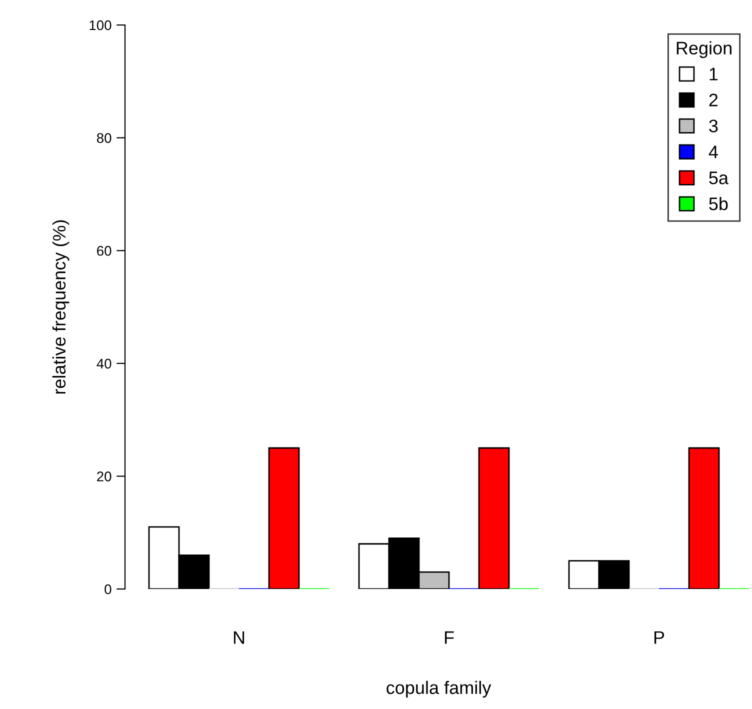 The height and width of the screenshot is (709, 752). I want to click on y-tick-label: 60, so click(104, 251).